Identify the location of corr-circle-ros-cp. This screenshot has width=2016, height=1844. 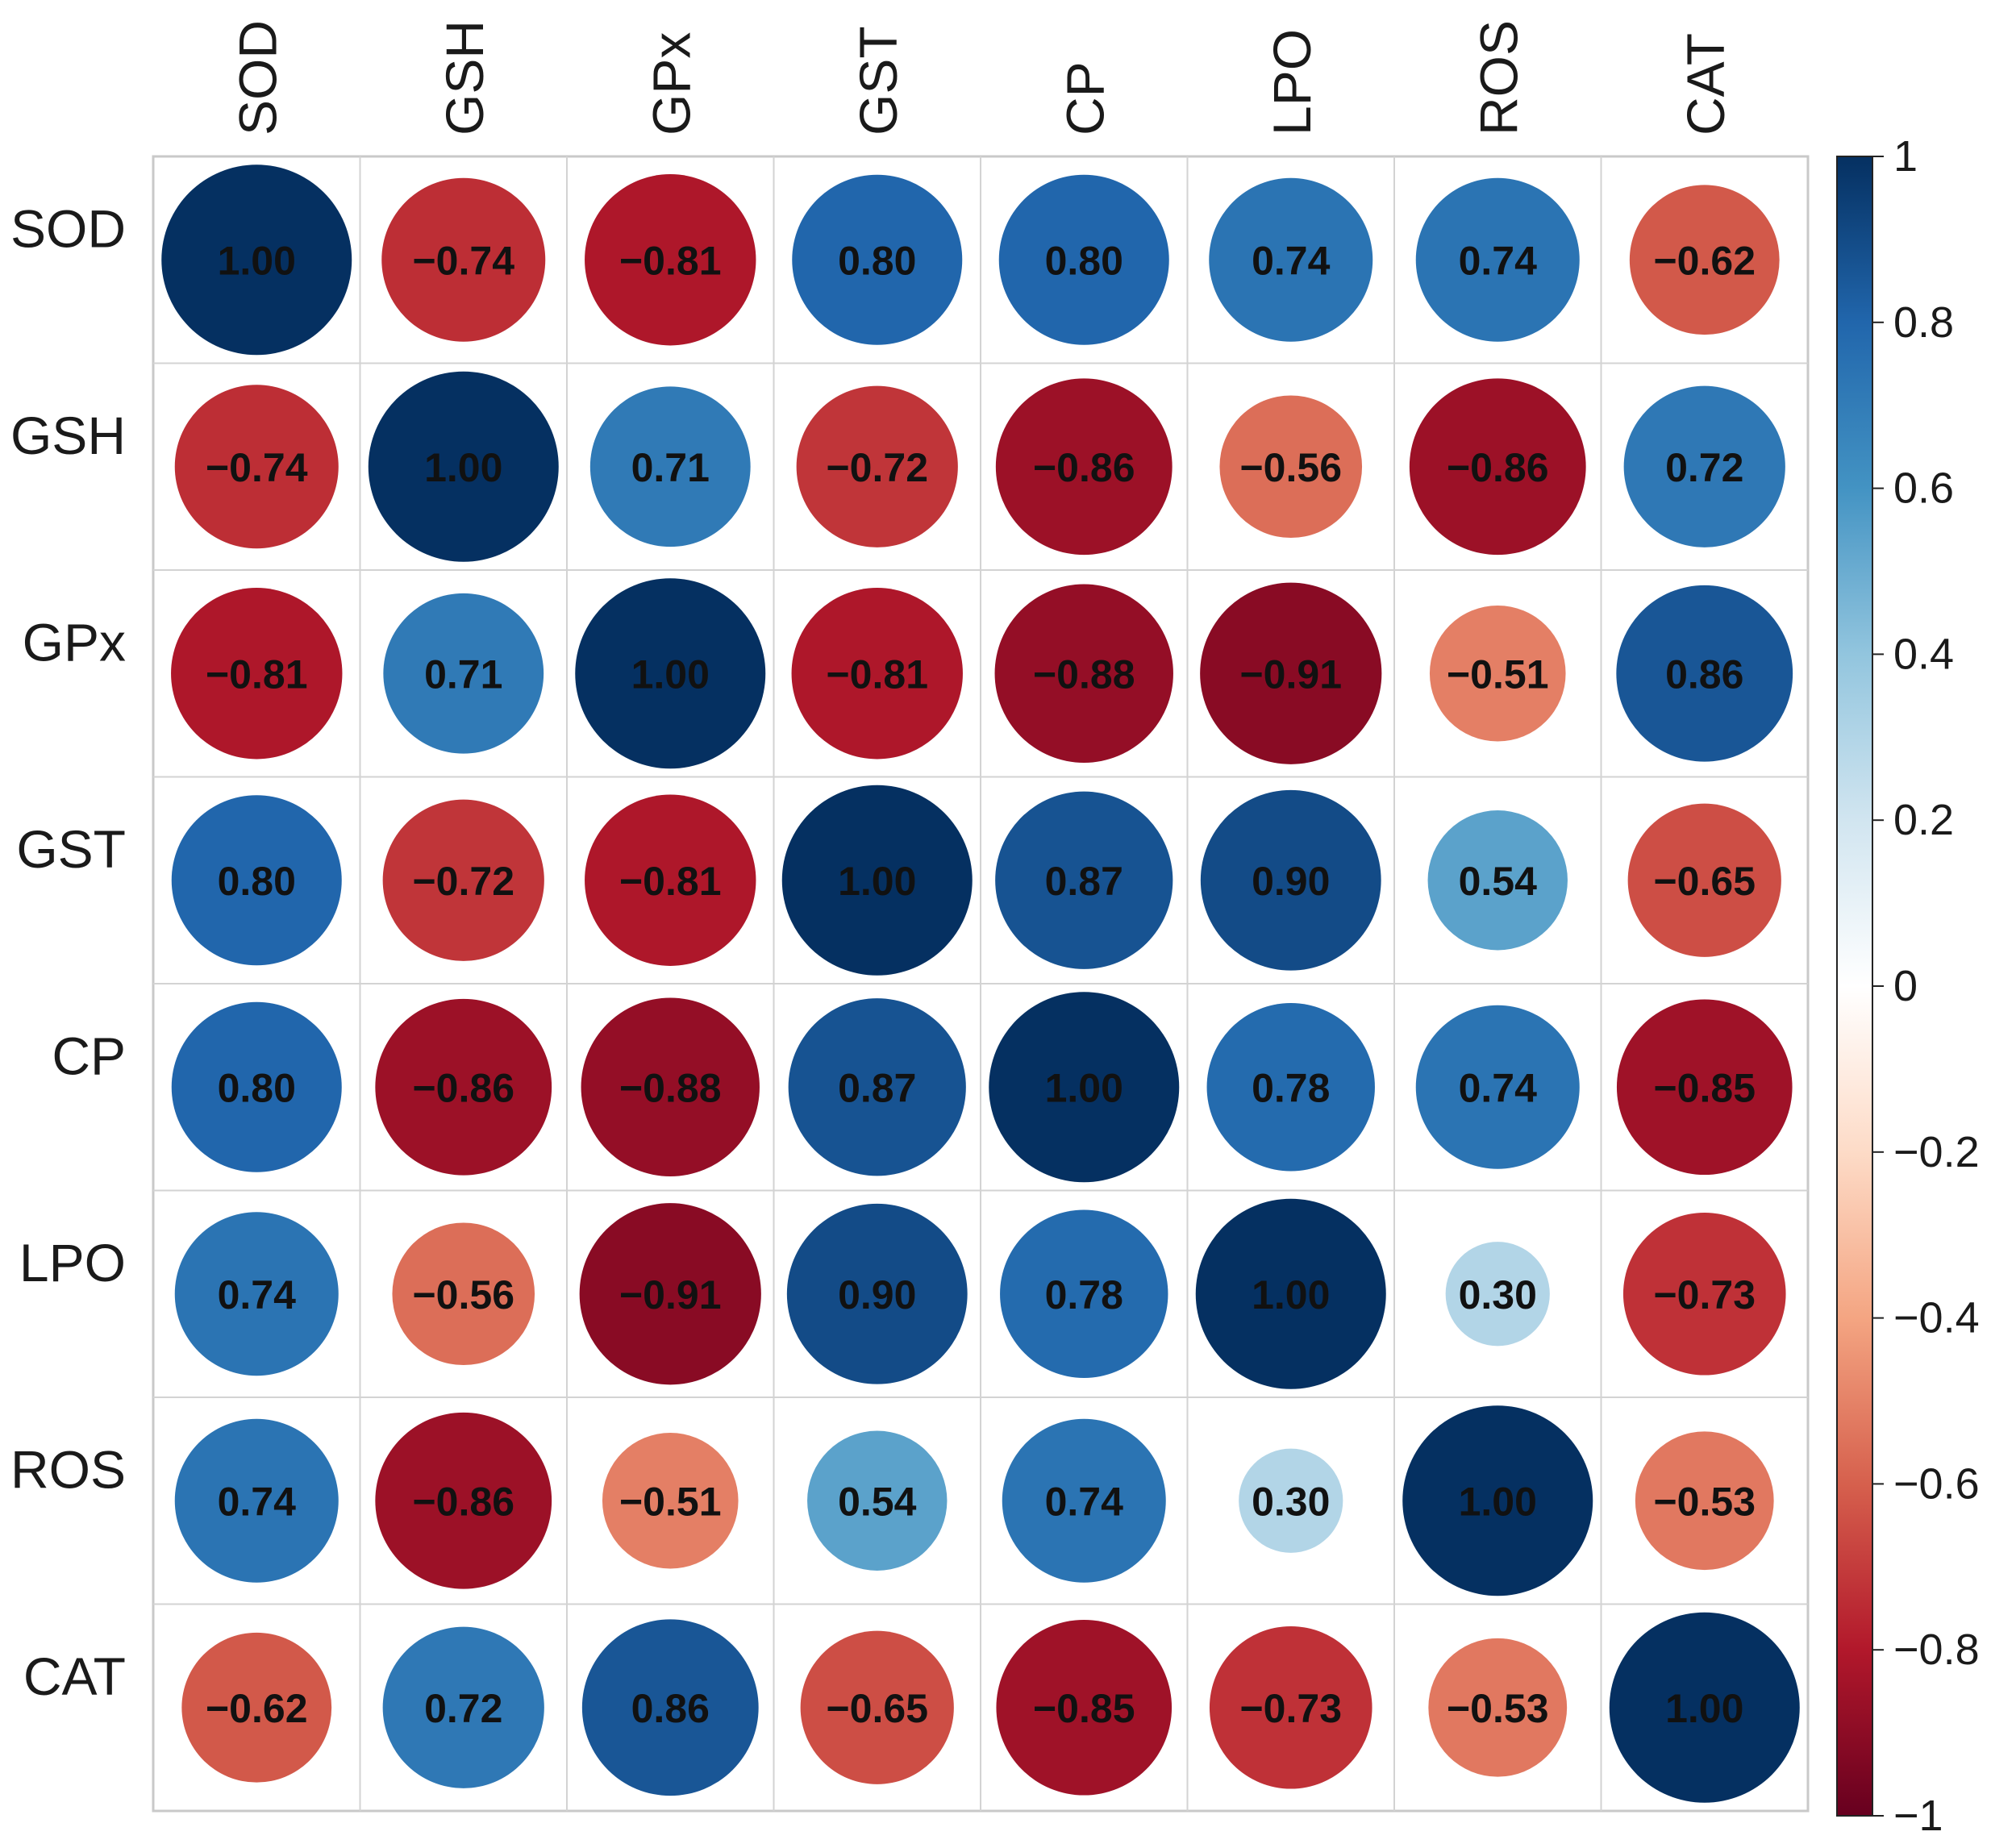
(1084, 1500).